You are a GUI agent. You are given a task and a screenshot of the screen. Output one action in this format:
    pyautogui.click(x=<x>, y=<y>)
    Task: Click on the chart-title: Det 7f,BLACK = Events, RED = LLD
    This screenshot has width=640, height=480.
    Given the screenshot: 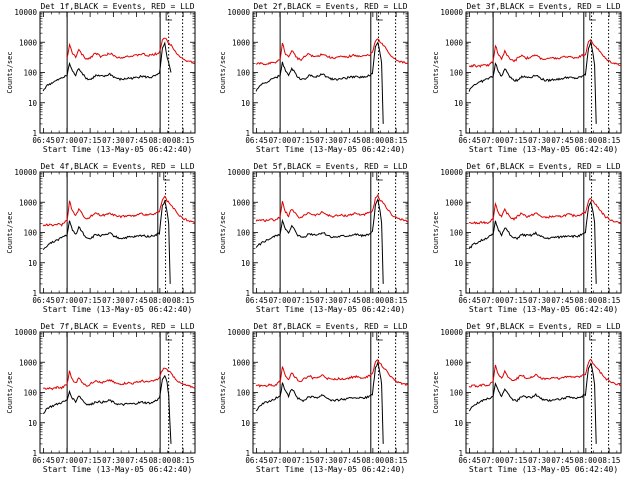 What is the action you would take?
    pyautogui.click(x=117, y=326)
    